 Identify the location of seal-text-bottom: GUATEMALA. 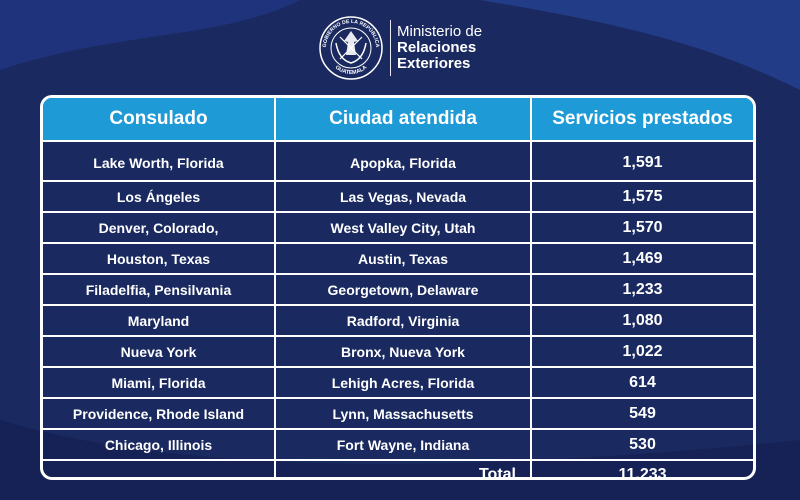
(351, 70).